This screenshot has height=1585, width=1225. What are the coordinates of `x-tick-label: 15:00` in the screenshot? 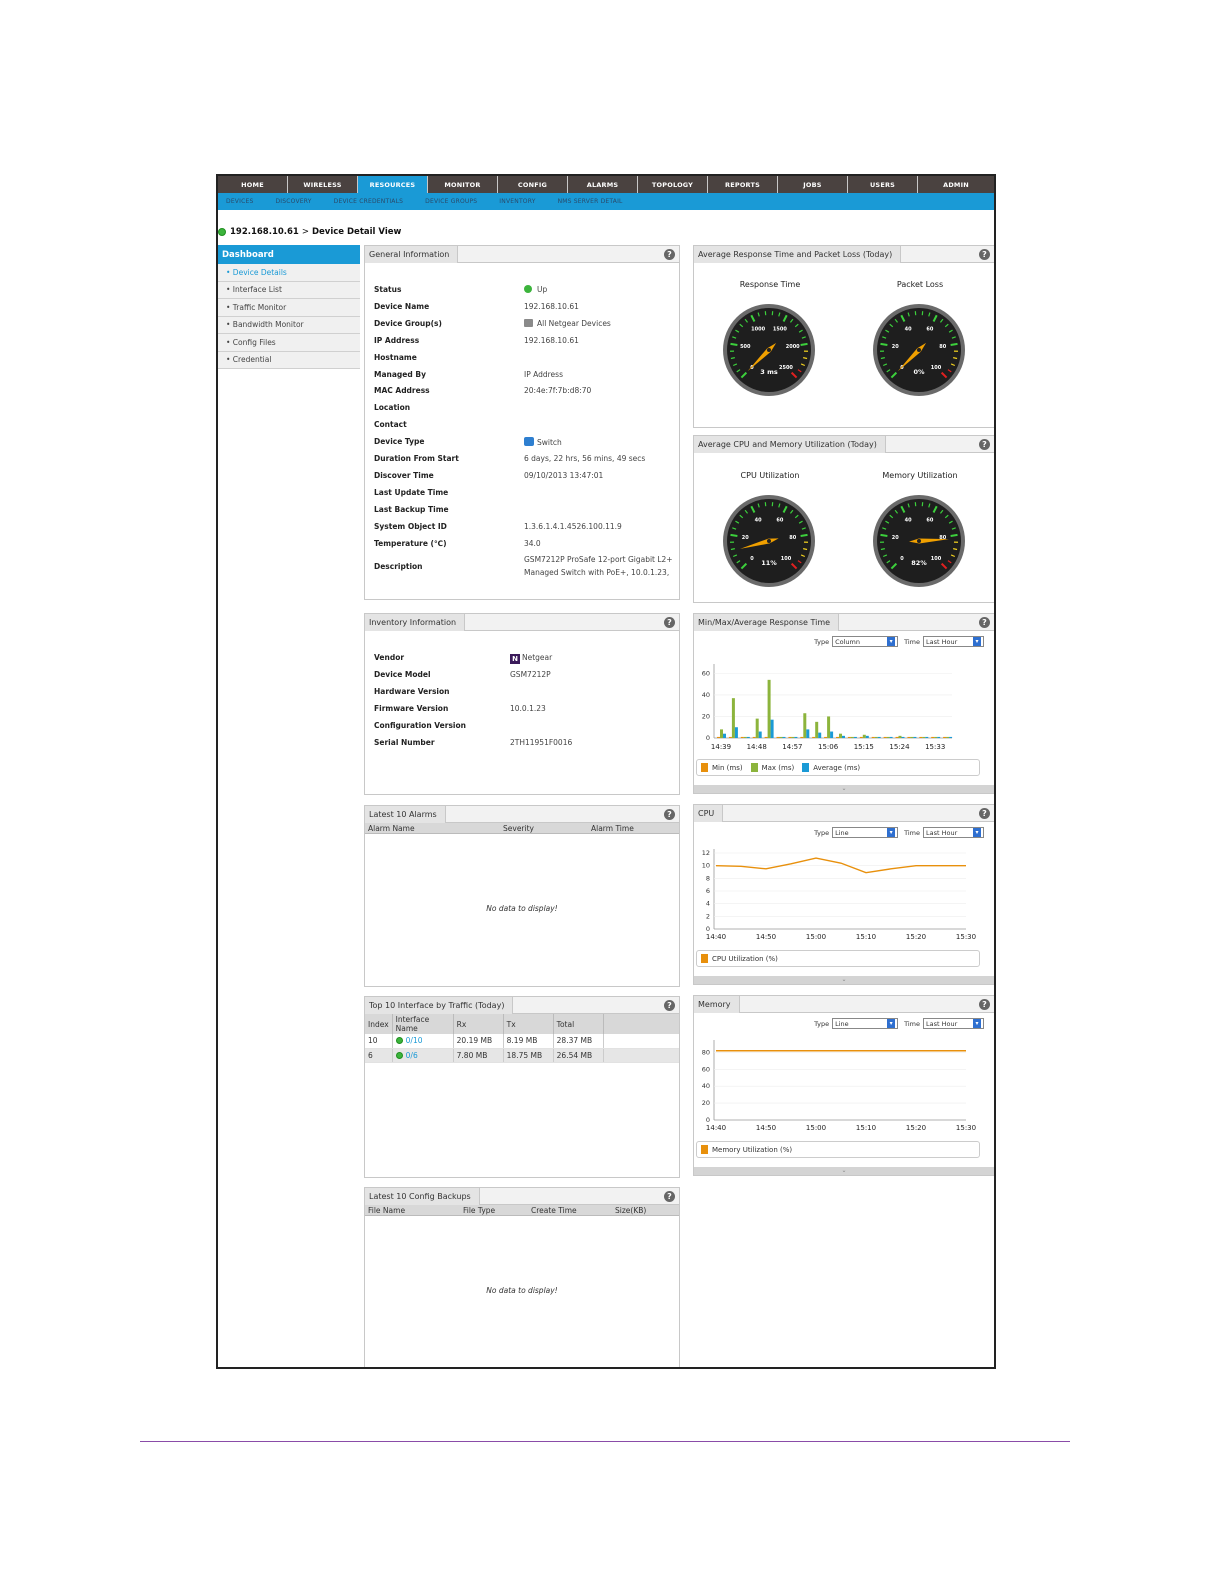 It's located at (816, 1128).